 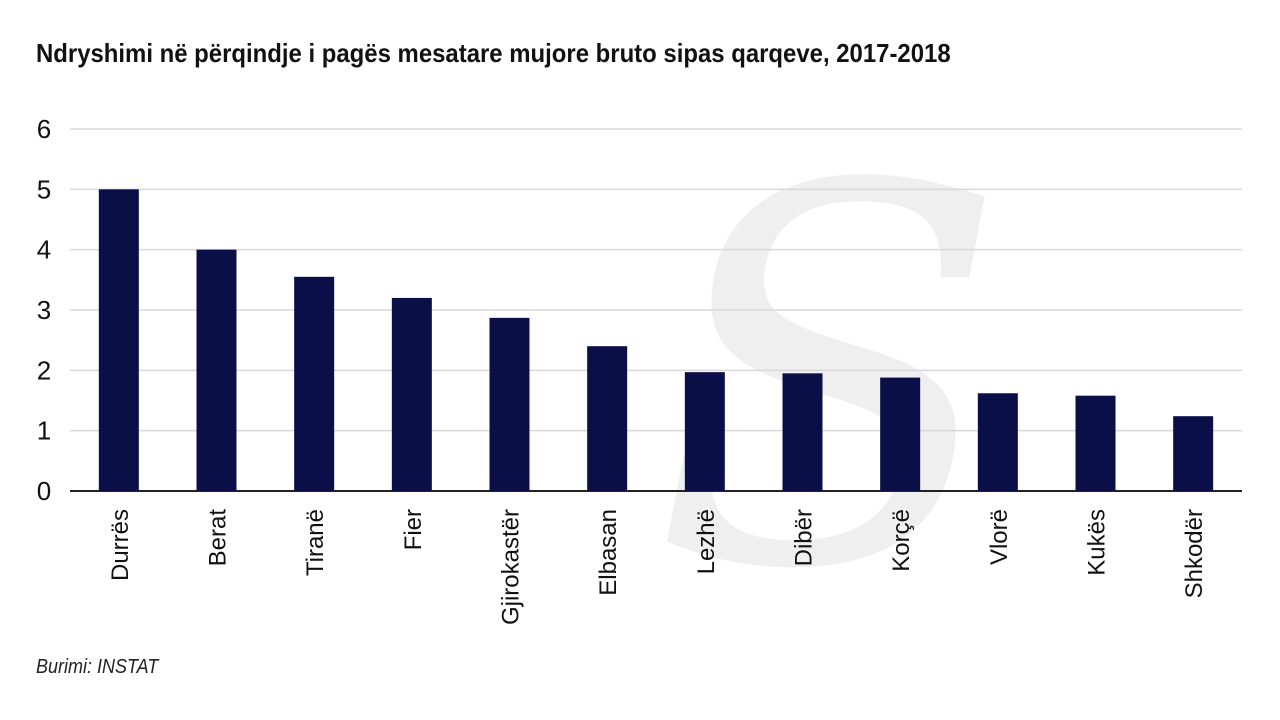 I want to click on x-tick-label: Tiranë, so click(x=315, y=542).